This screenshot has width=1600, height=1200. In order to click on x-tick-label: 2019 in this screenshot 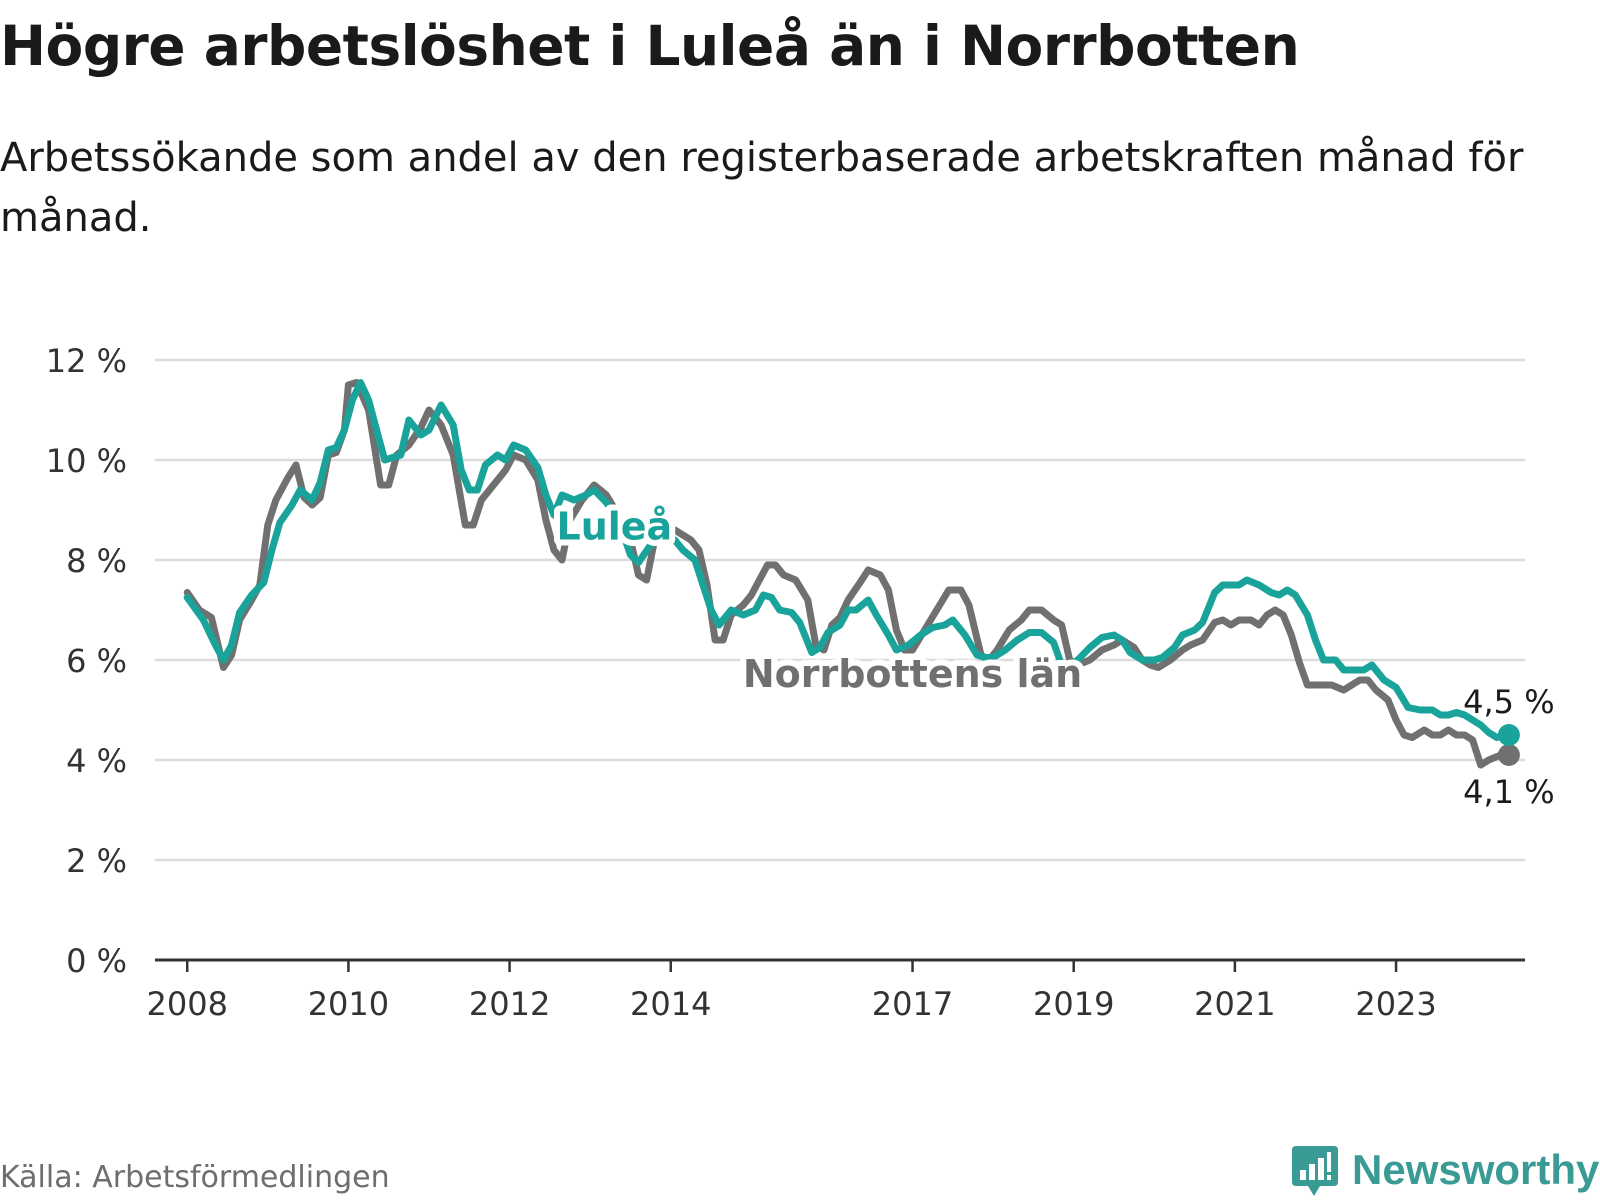, I will do `click(1073, 1004)`.